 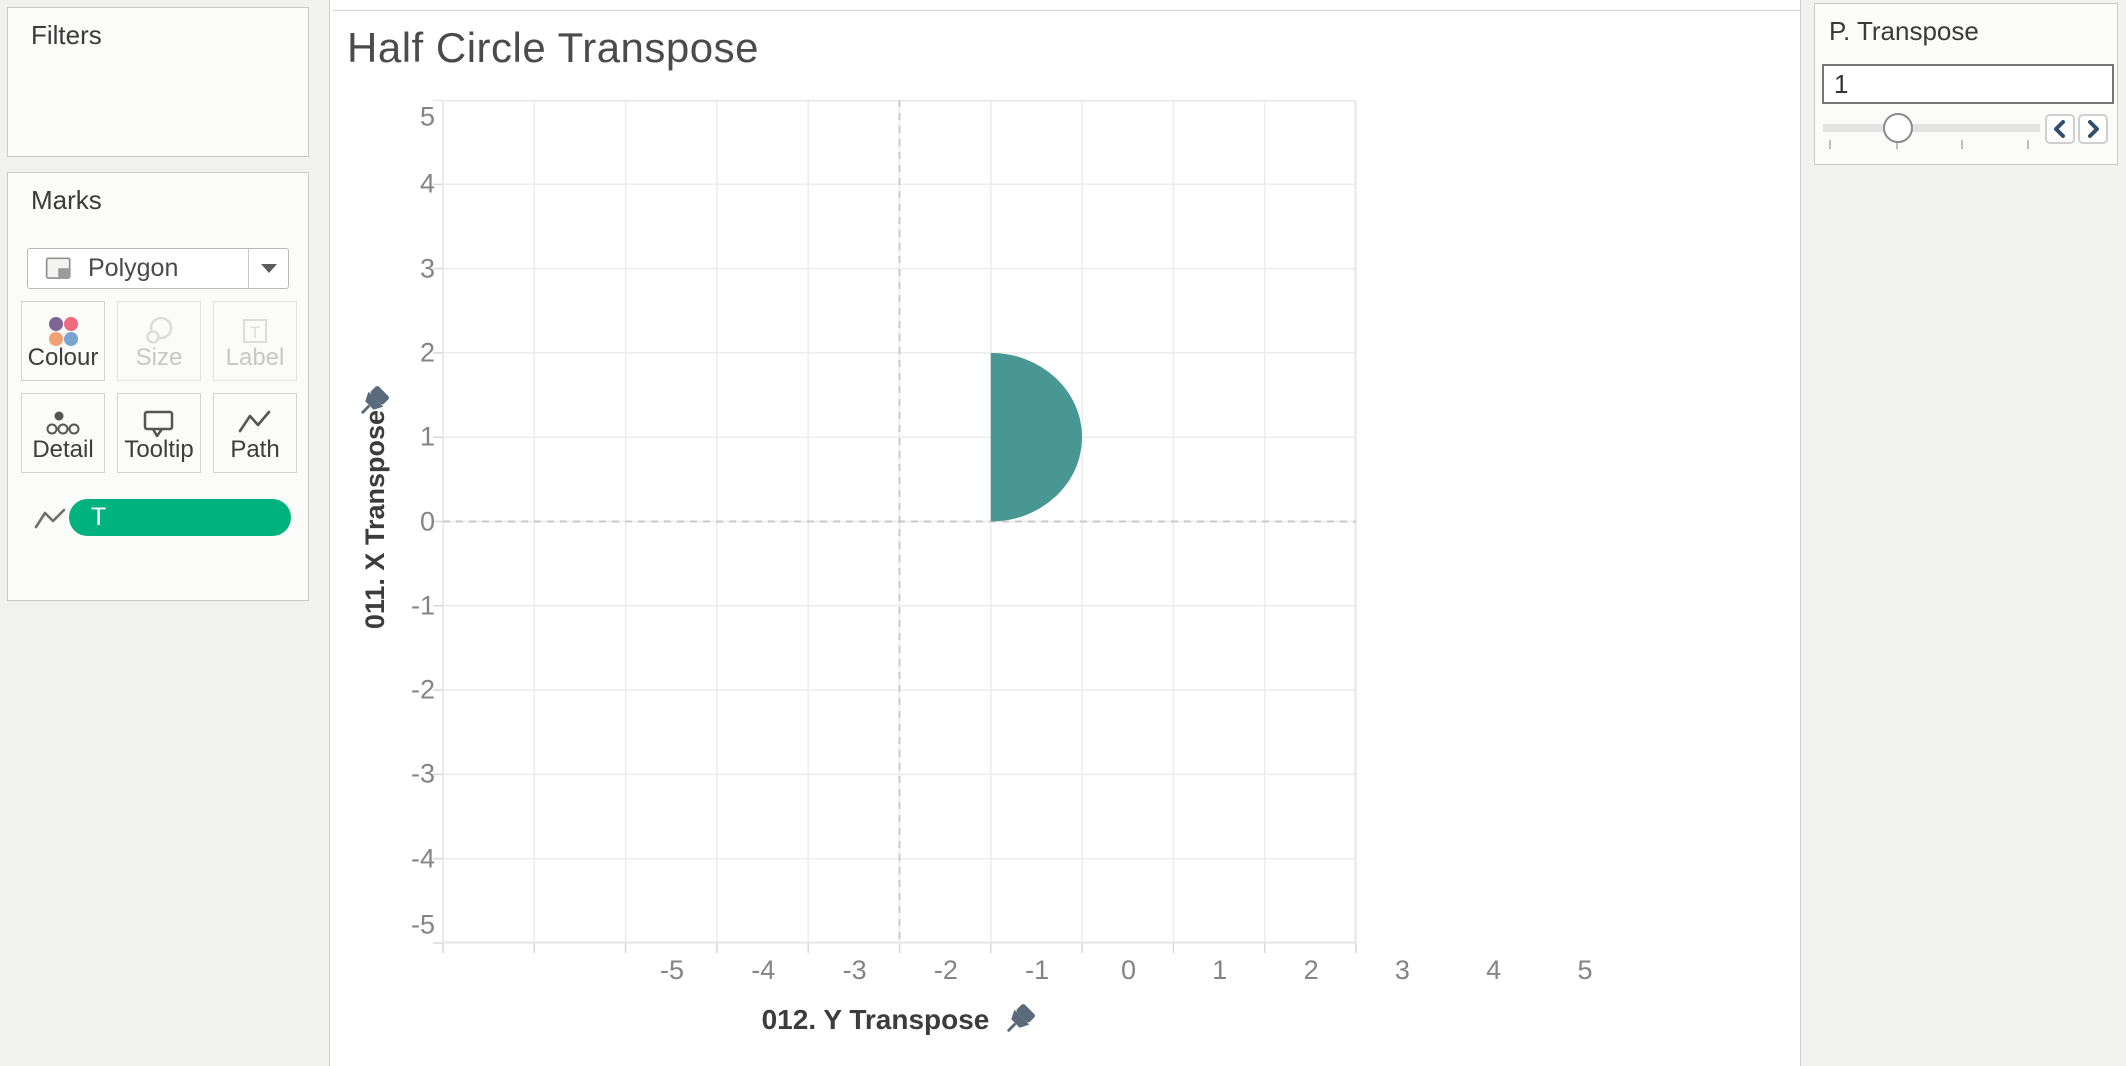 What do you see at coordinates (58, 267) in the screenshot?
I see `polygon-mark-icon` at bounding box center [58, 267].